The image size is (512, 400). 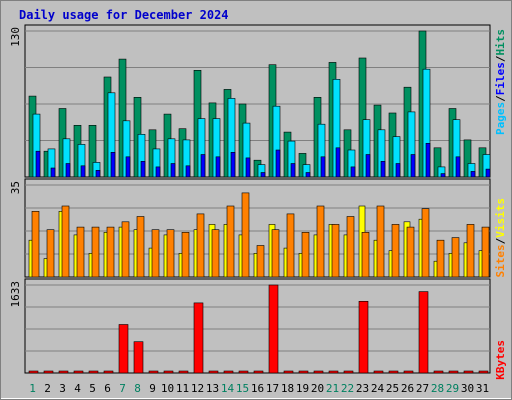 I want to click on legend-entry: Visits, so click(x=500, y=218).